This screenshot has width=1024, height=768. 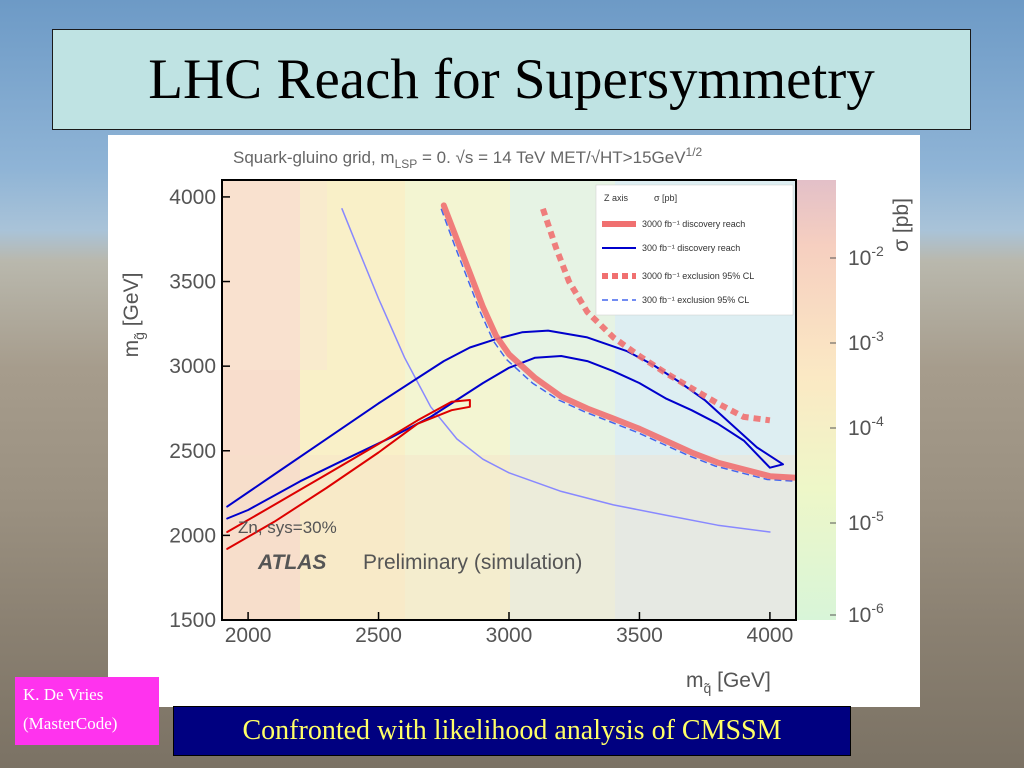 What do you see at coordinates (199, 409) in the screenshot?
I see `y-axis-ticks: 1500 2000 2500 3000 3500 4000` at bounding box center [199, 409].